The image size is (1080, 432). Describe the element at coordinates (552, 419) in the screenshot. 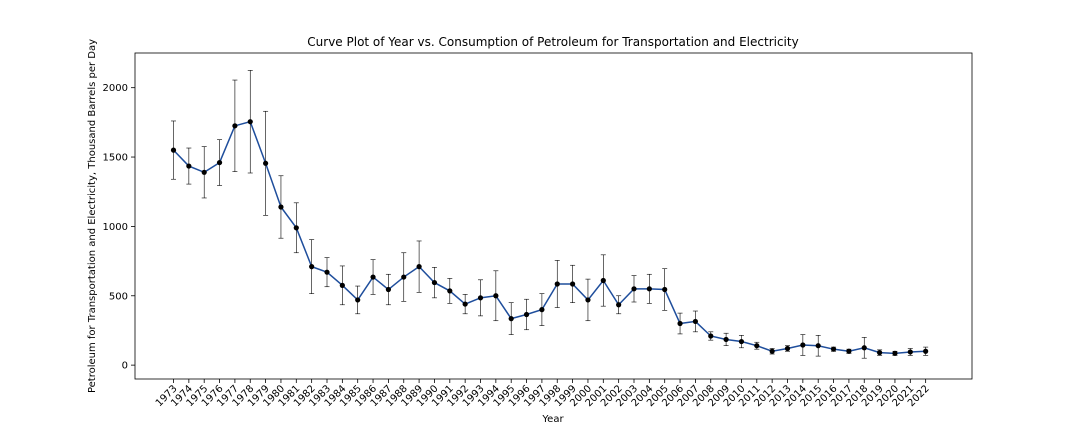

I see `x-axis-label: Year` at that location.